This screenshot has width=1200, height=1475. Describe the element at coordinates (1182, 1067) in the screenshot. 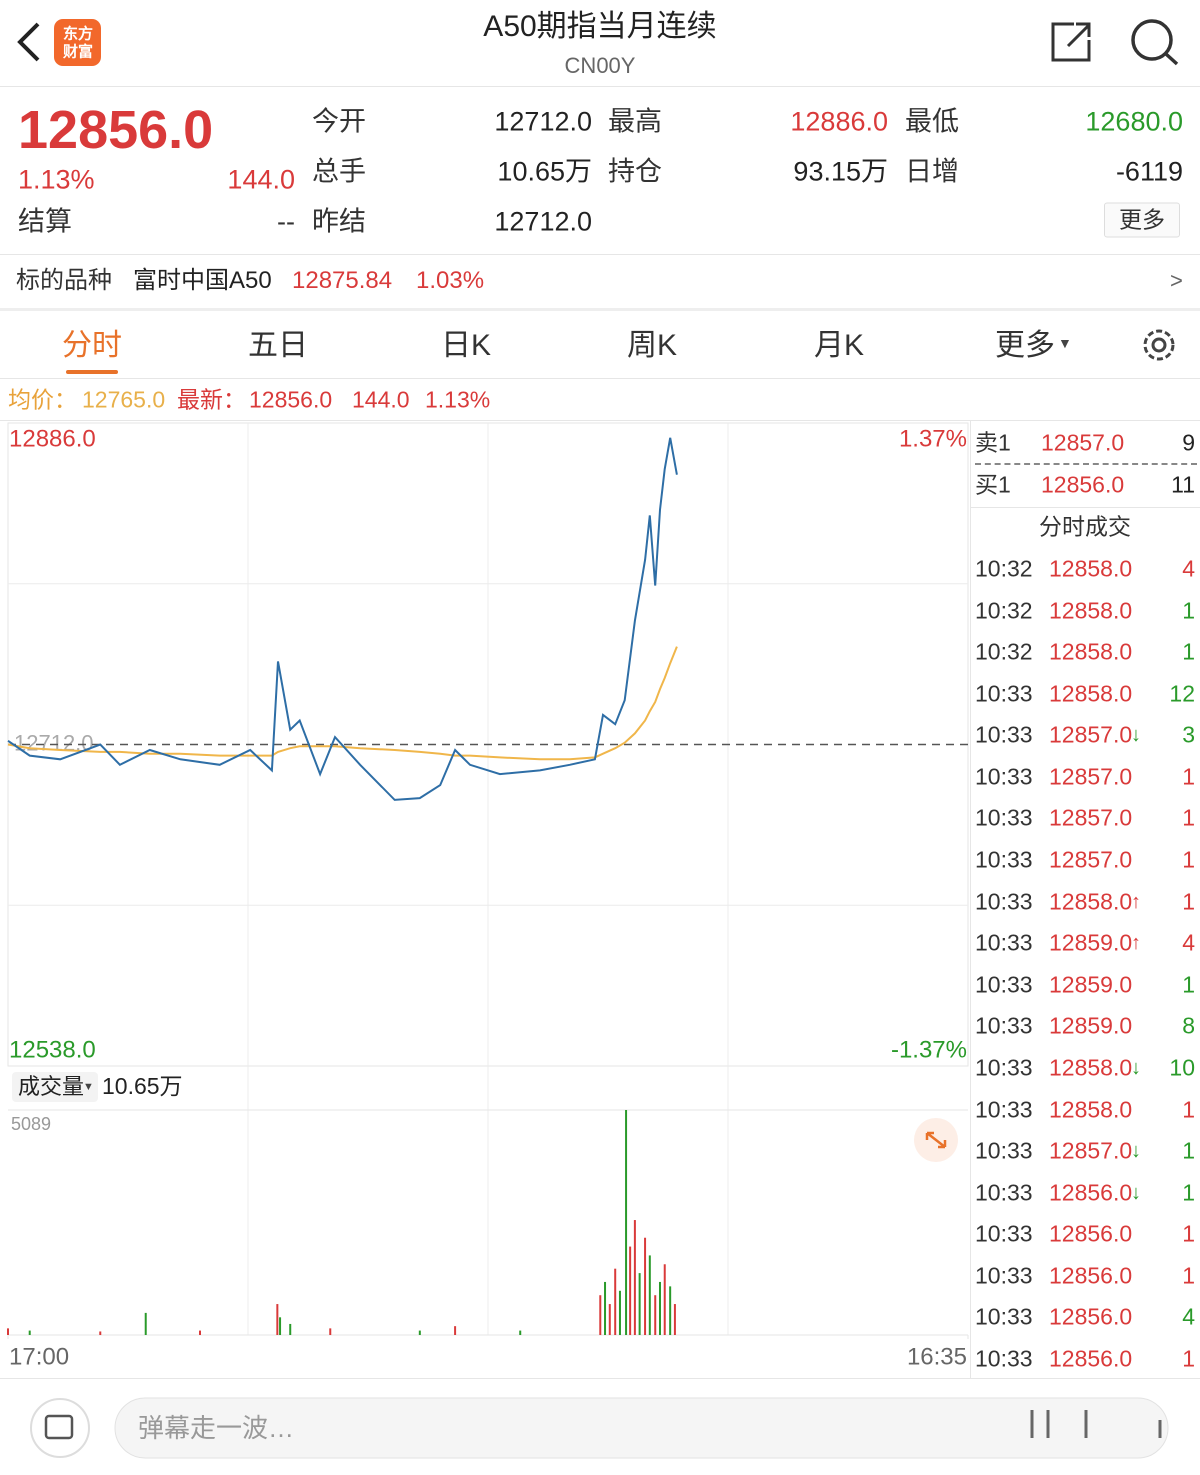

I see `trade-volume: 10` at that location.